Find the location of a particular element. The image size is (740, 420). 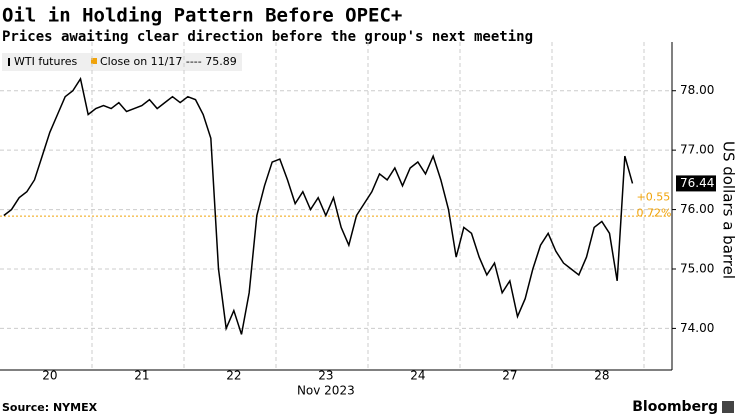

last-value-box is located at coordinates (696, 183).